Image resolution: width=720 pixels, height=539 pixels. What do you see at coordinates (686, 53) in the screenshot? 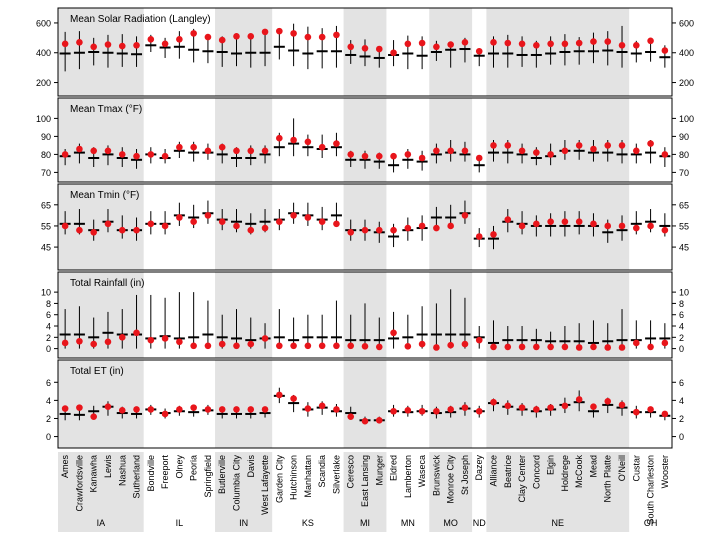
I see `y-tick-label-right: 400` at bounding box center [686, 53].